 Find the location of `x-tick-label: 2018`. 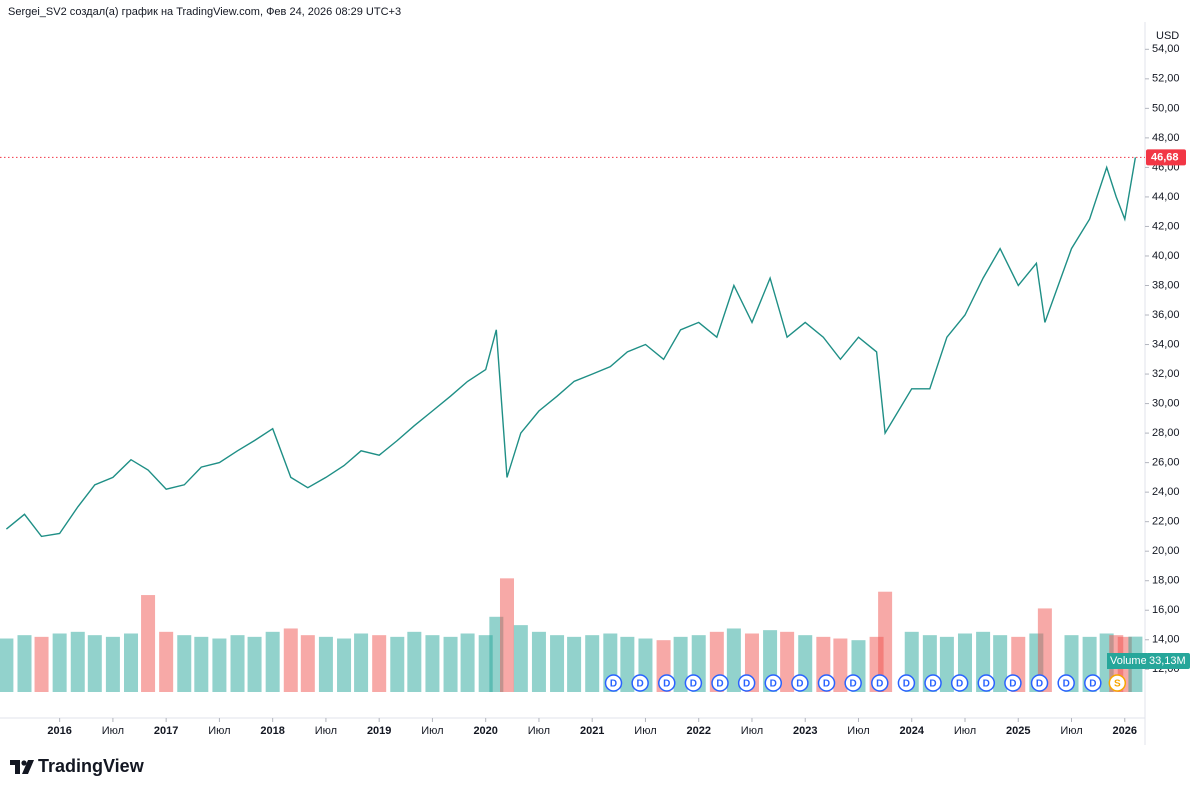

x-tick-label: 2018 is located at coordinates (272, 731).